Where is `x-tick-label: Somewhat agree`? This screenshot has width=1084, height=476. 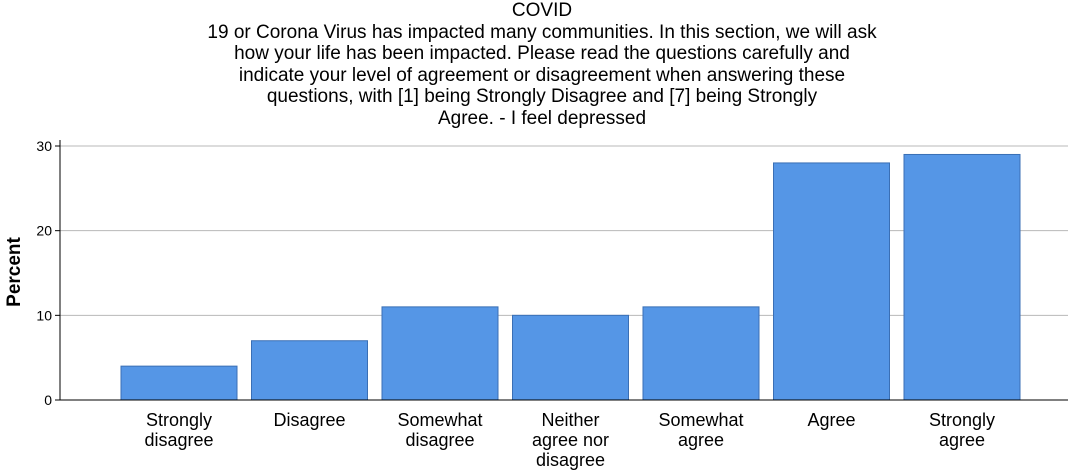
x-tick-label: Somewhat agree is located at coordinates (700, 430).